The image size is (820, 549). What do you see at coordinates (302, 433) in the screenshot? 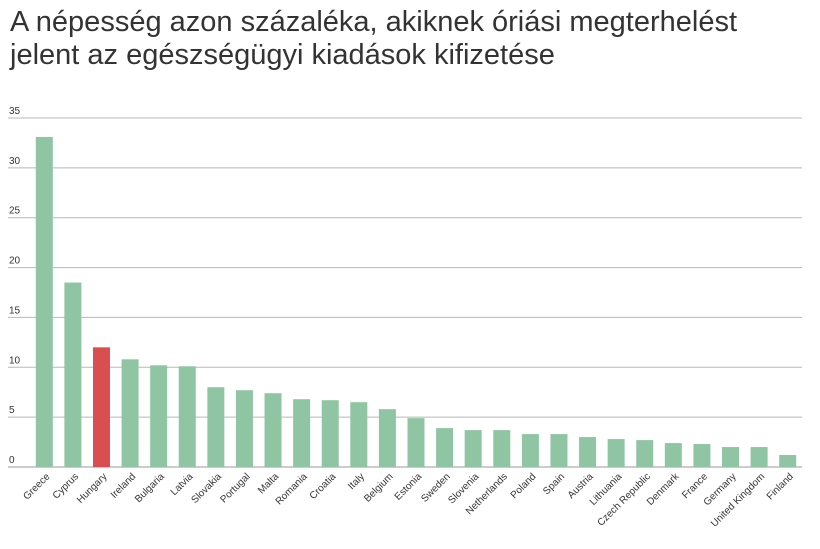
I see `bar-romania` at bounding box center [302, 433].